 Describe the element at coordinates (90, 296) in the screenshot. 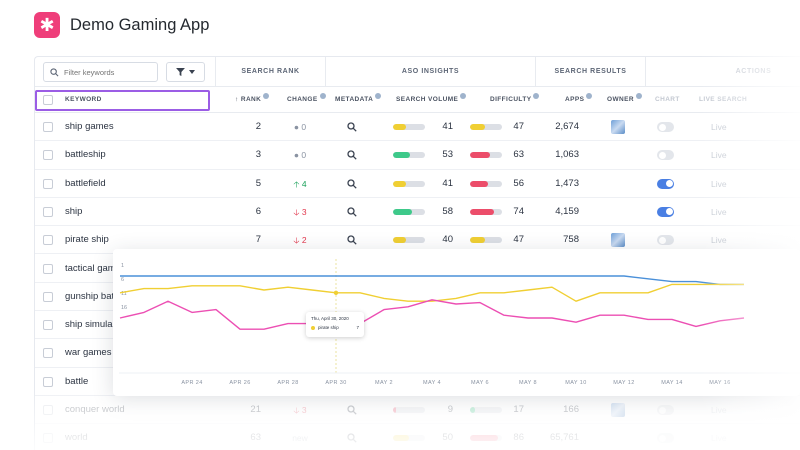

I see `keyword-cell: gunship bat` at that location.